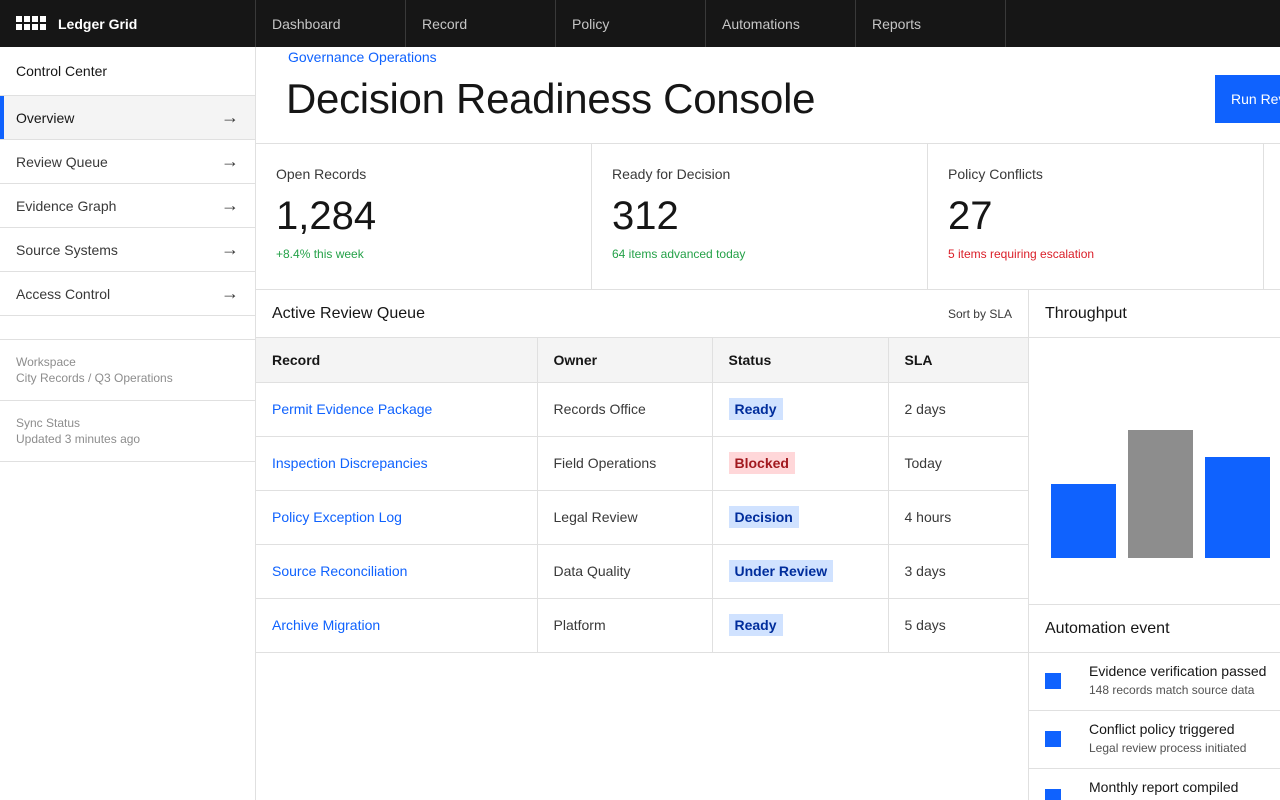  What do you see at coordinates (362, 57) in the screenshot?
I see `breadcrumb: Governance Operations` at bounding box center [362, 57].